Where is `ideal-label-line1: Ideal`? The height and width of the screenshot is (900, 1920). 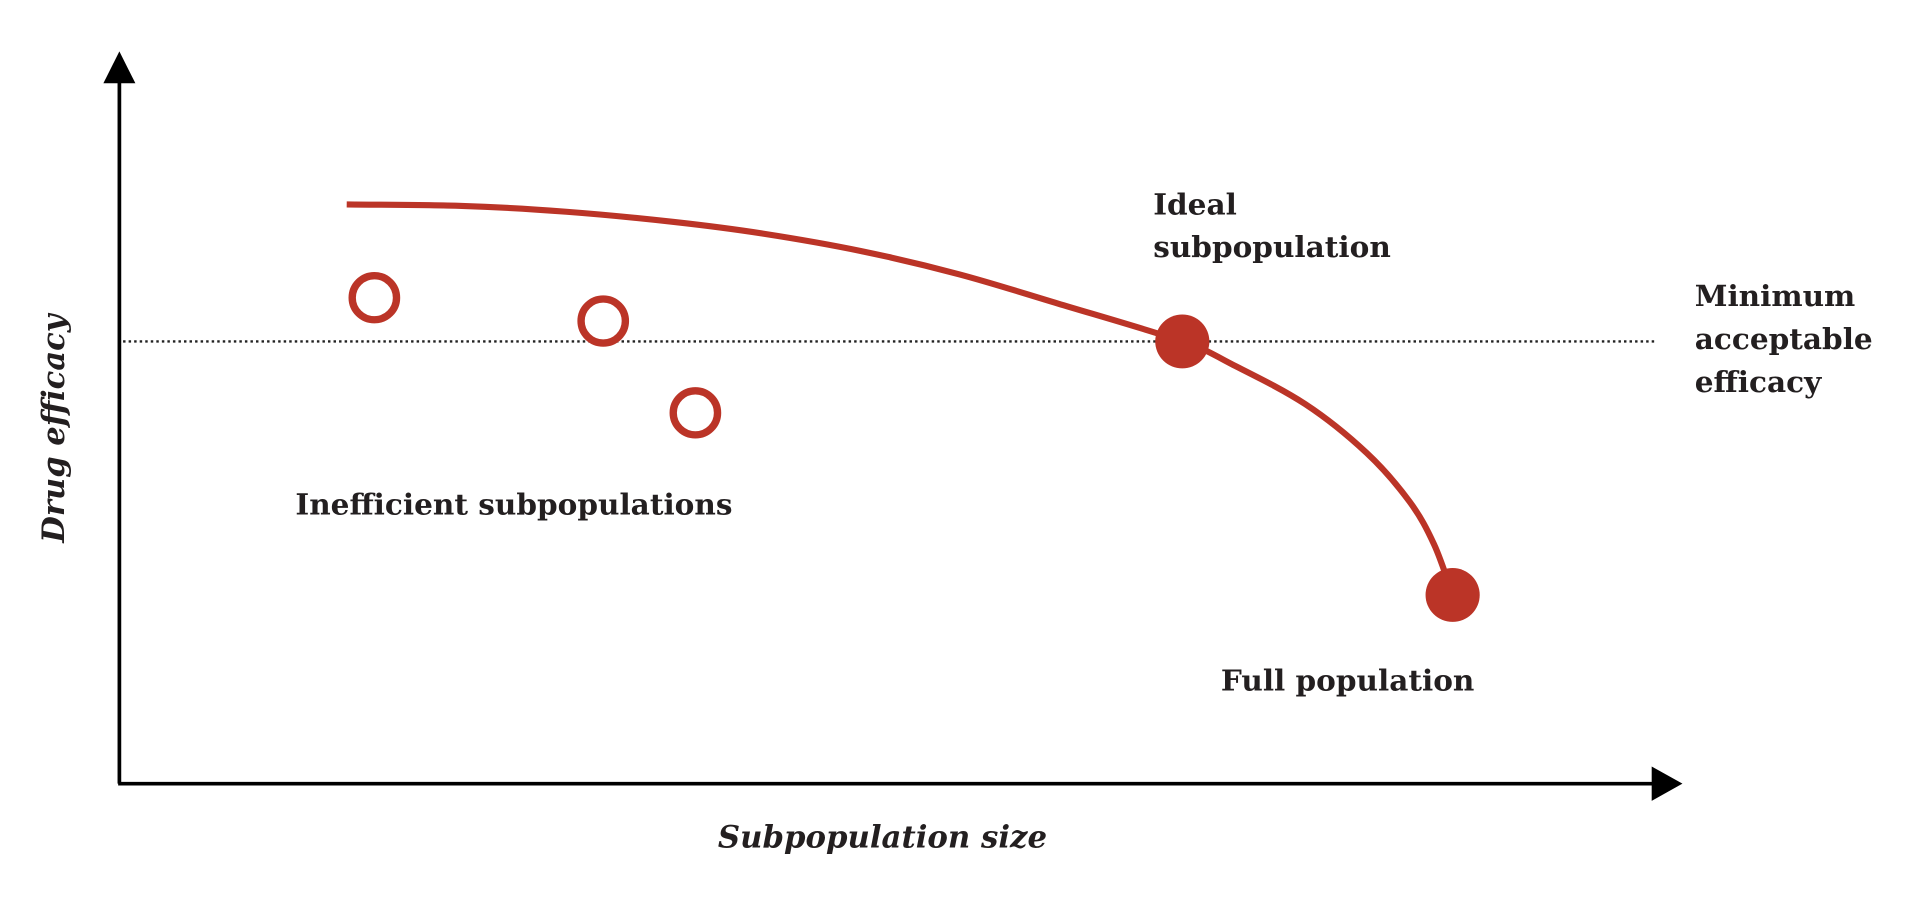
ideal-label-line1: Ideal is located at coordinates (1195, 203).